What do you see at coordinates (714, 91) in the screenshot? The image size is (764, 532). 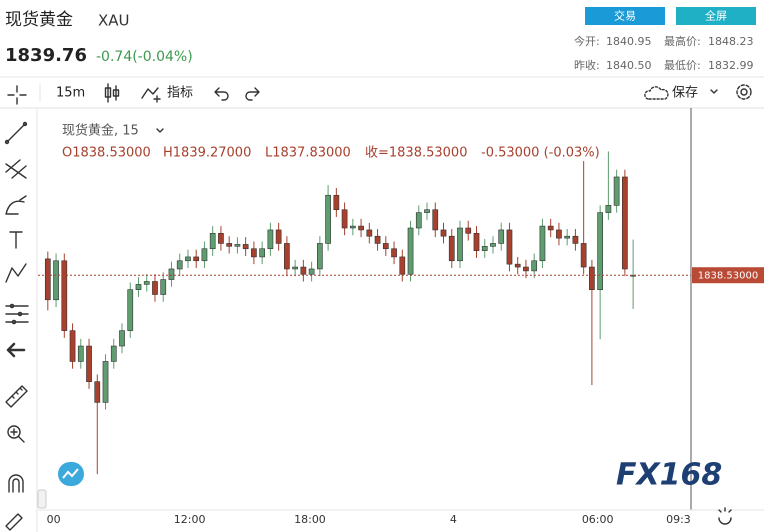 I see `save-menu` at bounding box center [714, 91].